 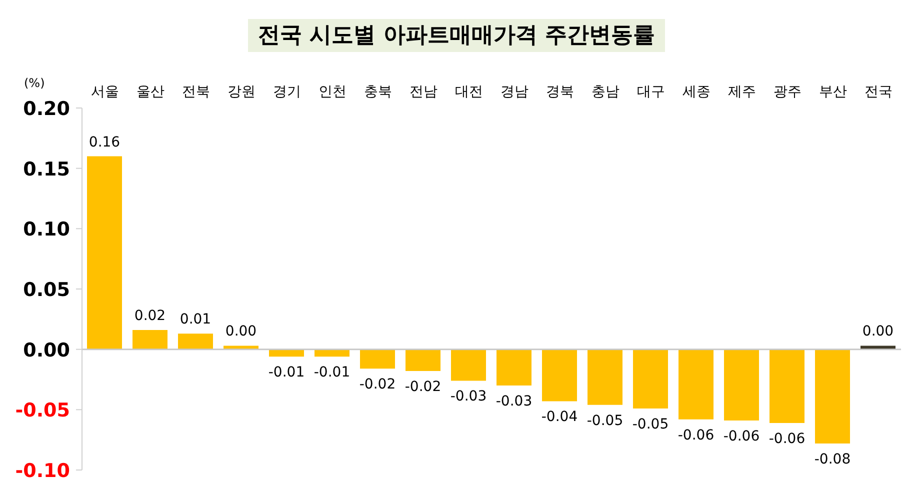 What do you see at coordinates (42, 411) in the screenshot?
I see `y-tick-label: -0.05` at bounding box center [42, 411].